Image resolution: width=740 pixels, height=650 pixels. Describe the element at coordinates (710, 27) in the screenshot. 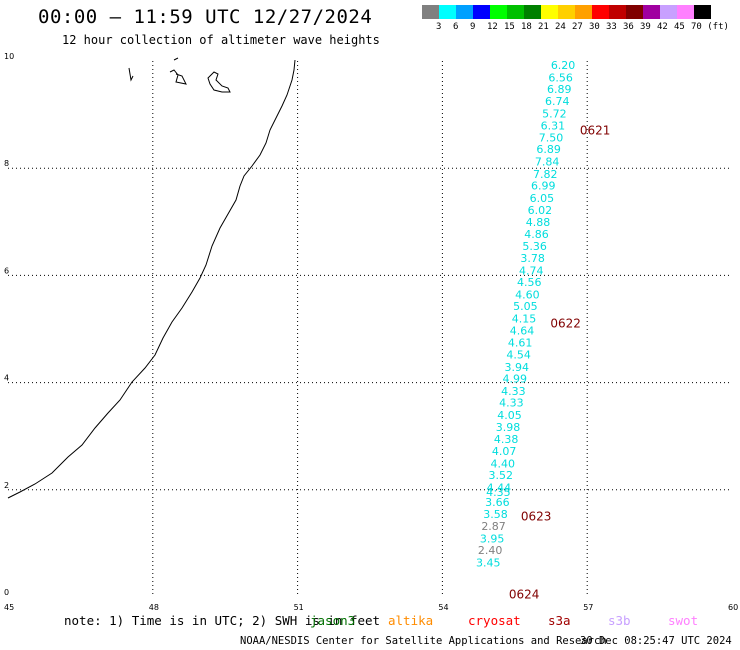

I see `legend-label: 70 (ft)` at that location.